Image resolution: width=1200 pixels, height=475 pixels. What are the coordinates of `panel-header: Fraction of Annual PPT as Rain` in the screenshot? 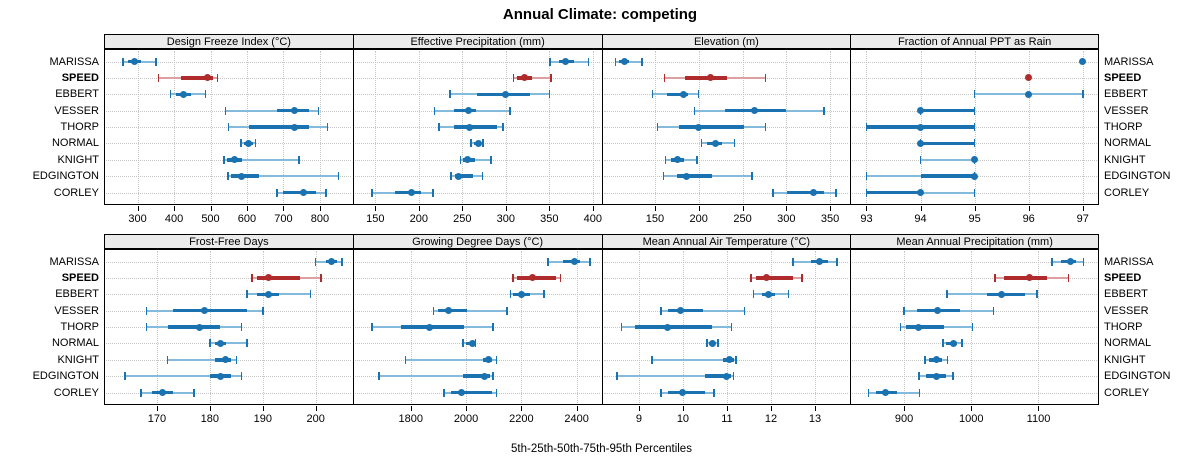 It's located at (974, 41).